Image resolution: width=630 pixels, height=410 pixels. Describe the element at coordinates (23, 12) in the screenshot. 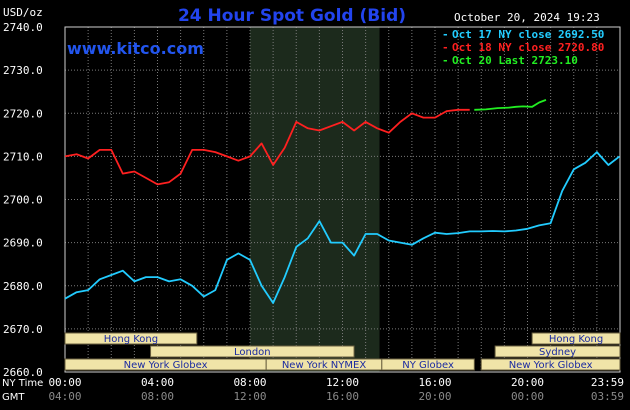

I see `unit-label: USD/oz` at that location.